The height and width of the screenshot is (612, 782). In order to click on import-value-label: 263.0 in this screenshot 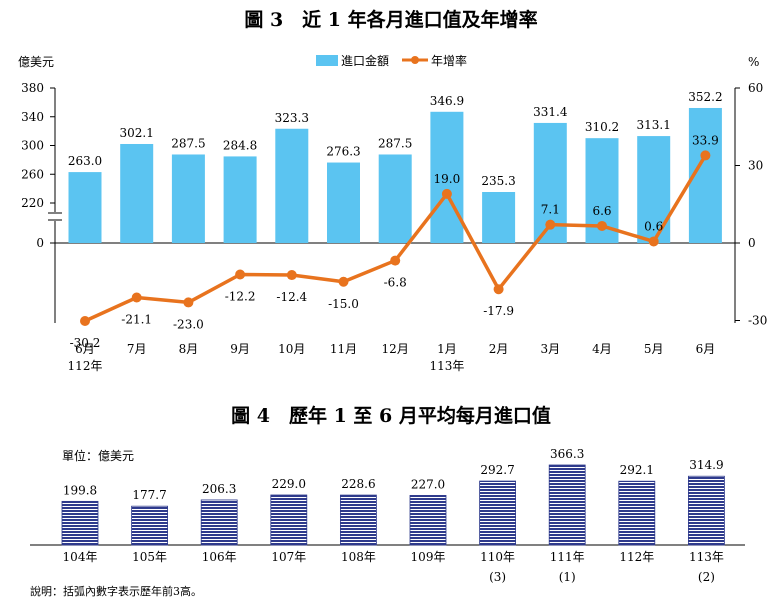, I will do `click(85, 161)`.